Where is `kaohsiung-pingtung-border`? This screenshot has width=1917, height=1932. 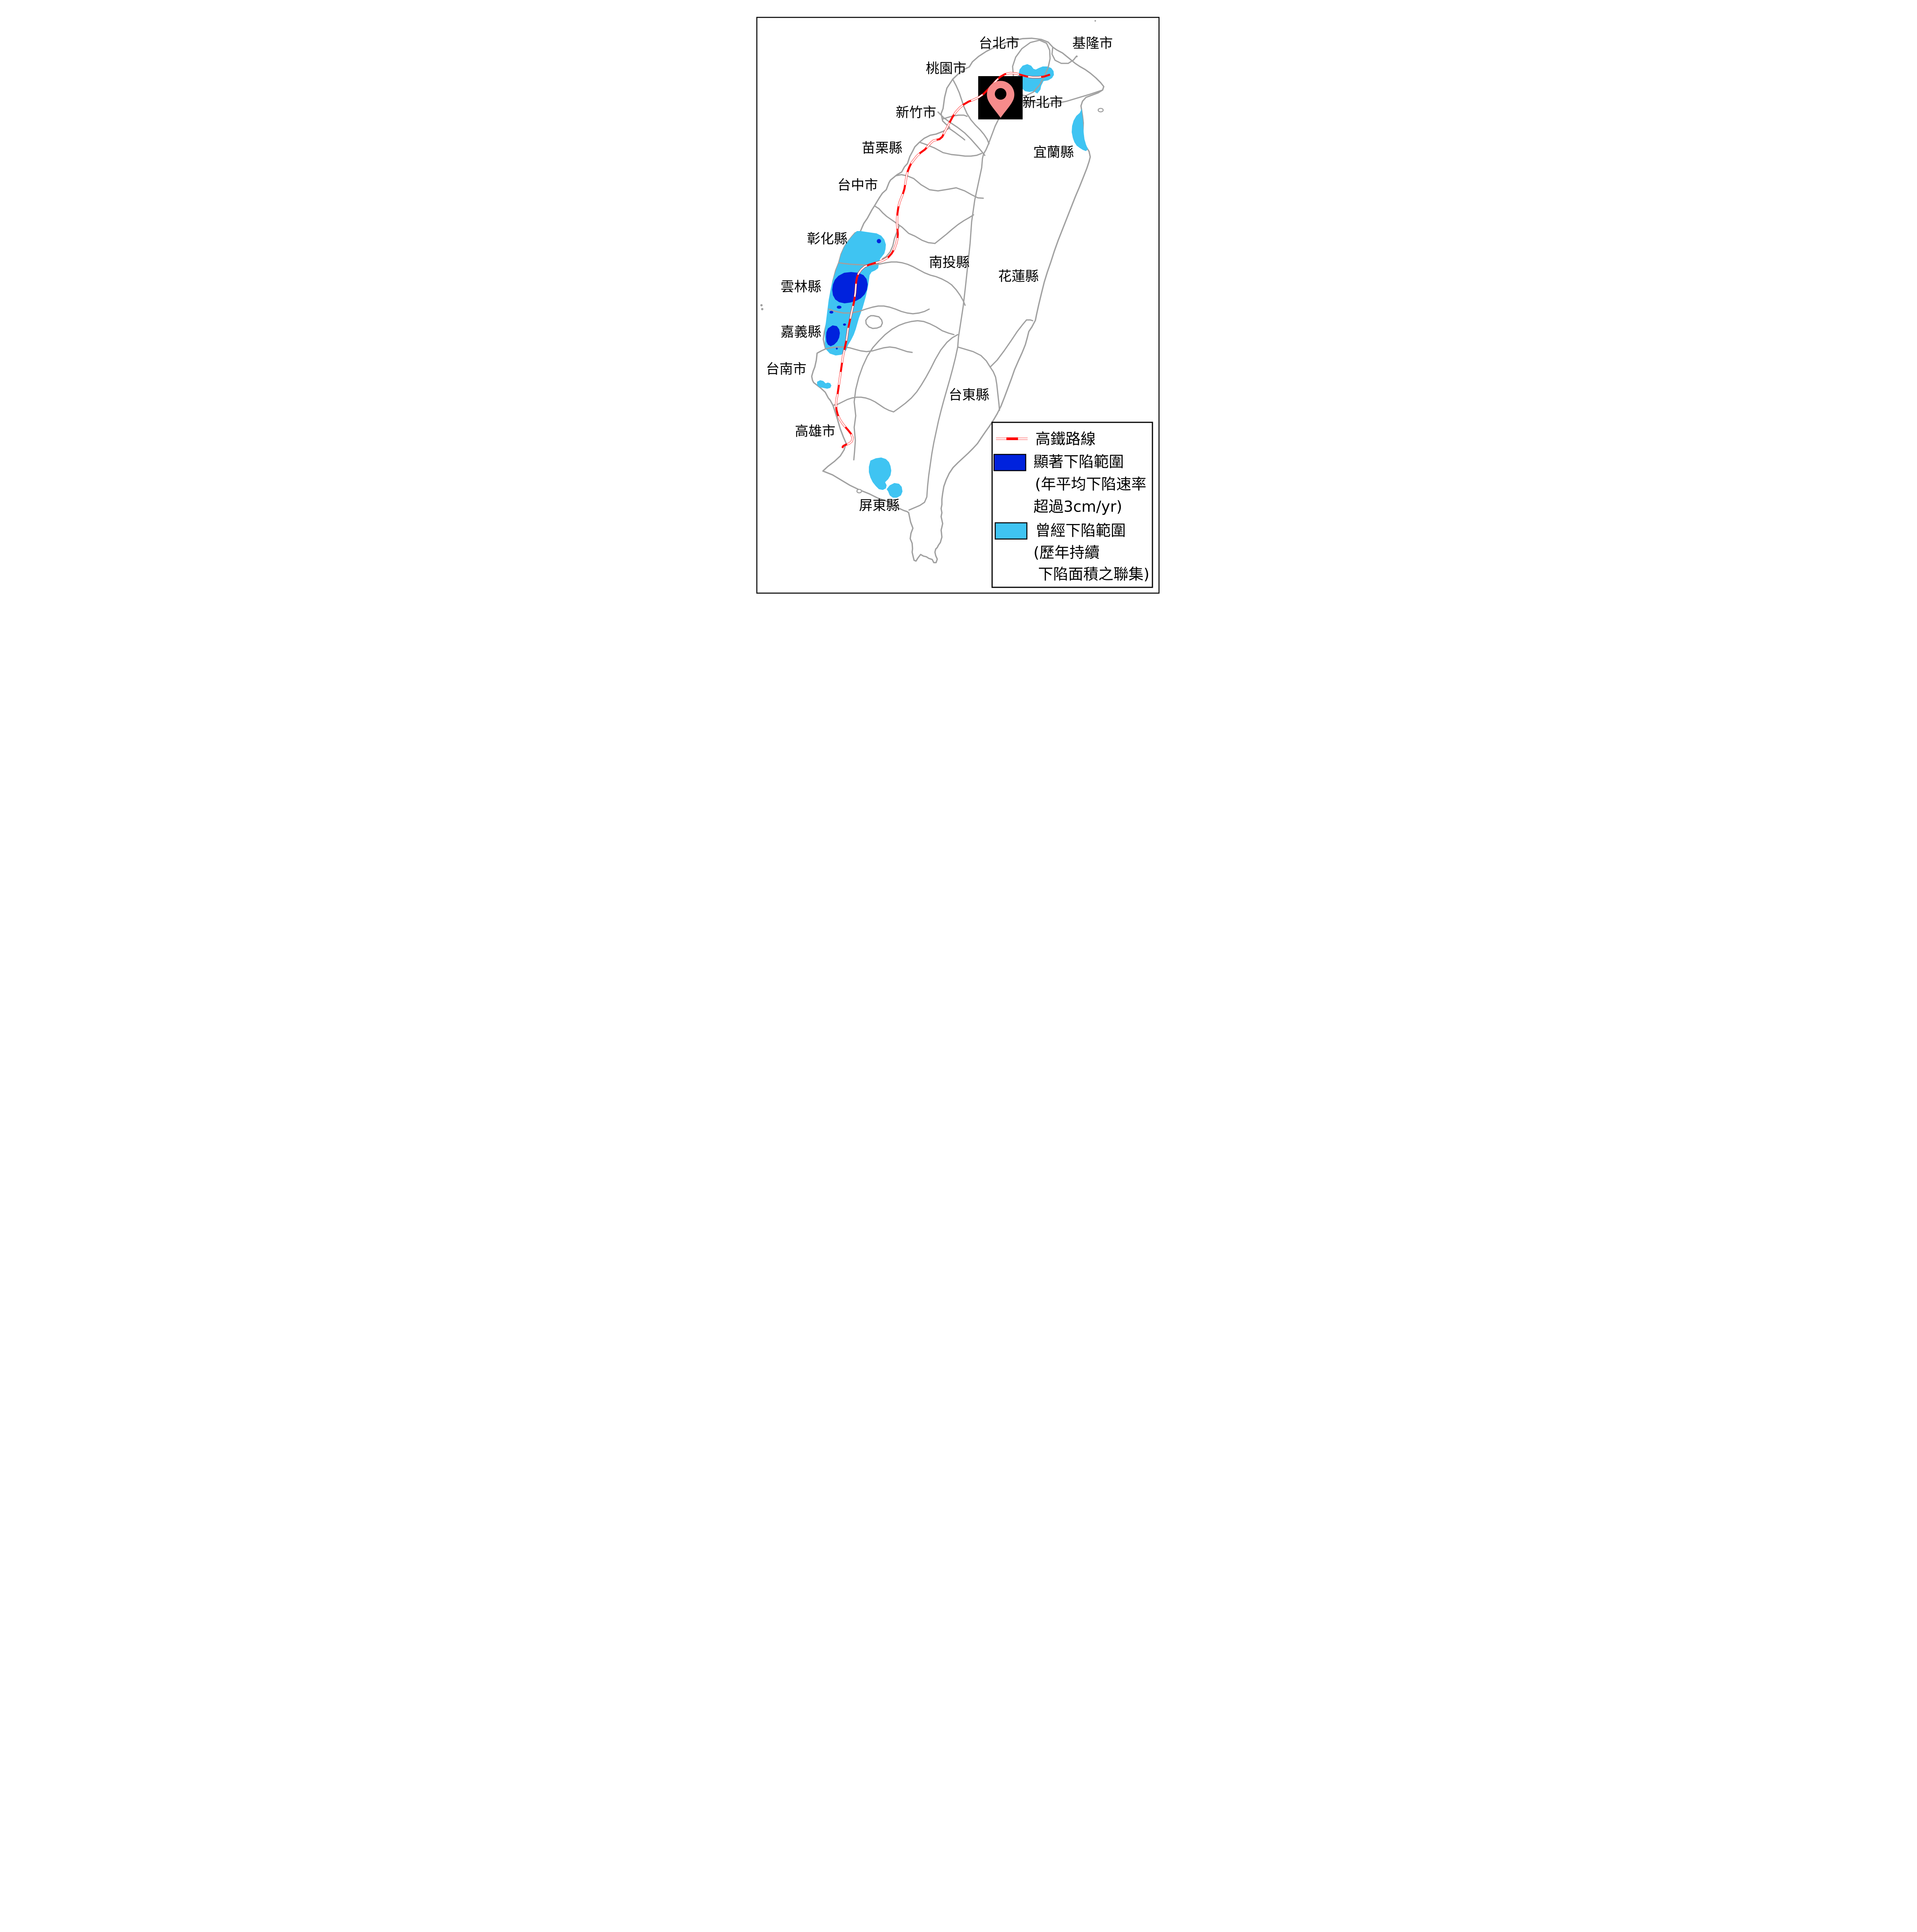
kaohsiung-pingtung-border is located at coordinates (904, 390).